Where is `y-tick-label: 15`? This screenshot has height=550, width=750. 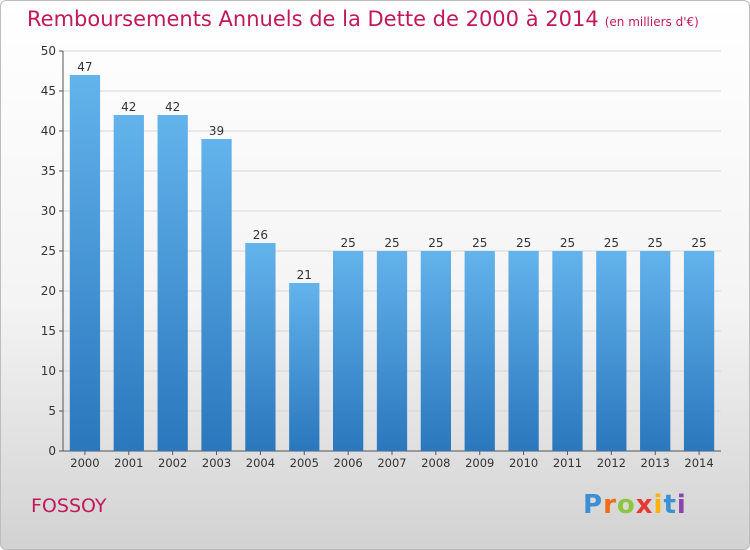 y-tick-label: 15 is located at coordinates (48, 331).